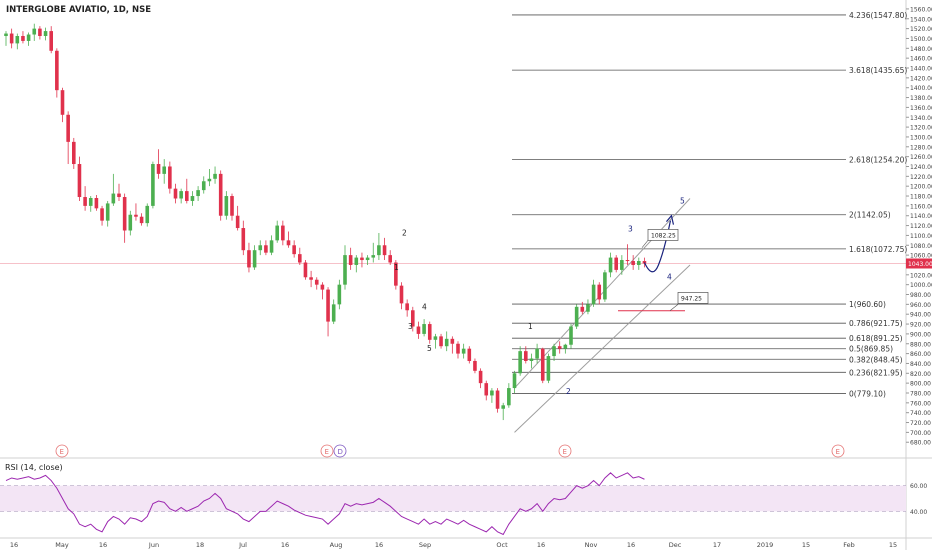 The width and height of the screenshot is (932, 550). What do you see at coordinates (921, 177) in the screenshot?
I see `y-tick-label: 1220.00` at bounding box center [921, 177].